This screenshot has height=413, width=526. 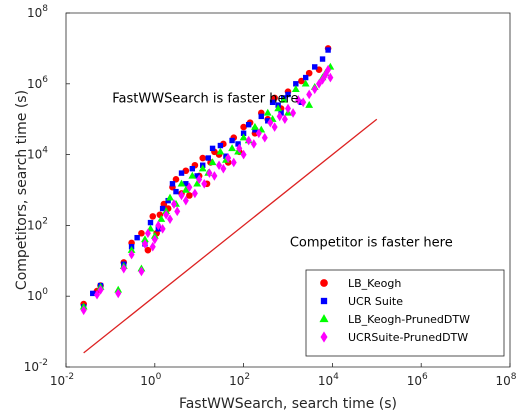 I want to click on x-tick-label-3: 10⁴, so click(x=328, y=380).